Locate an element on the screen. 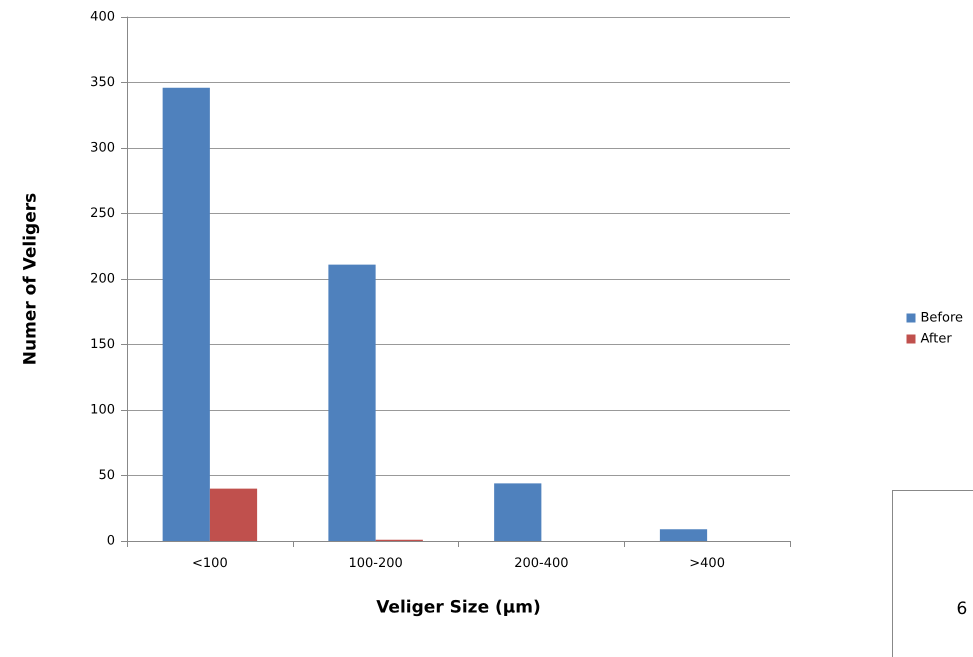  x-axis-title: Veliger Size (µm) is located at coordinates (458, 608).